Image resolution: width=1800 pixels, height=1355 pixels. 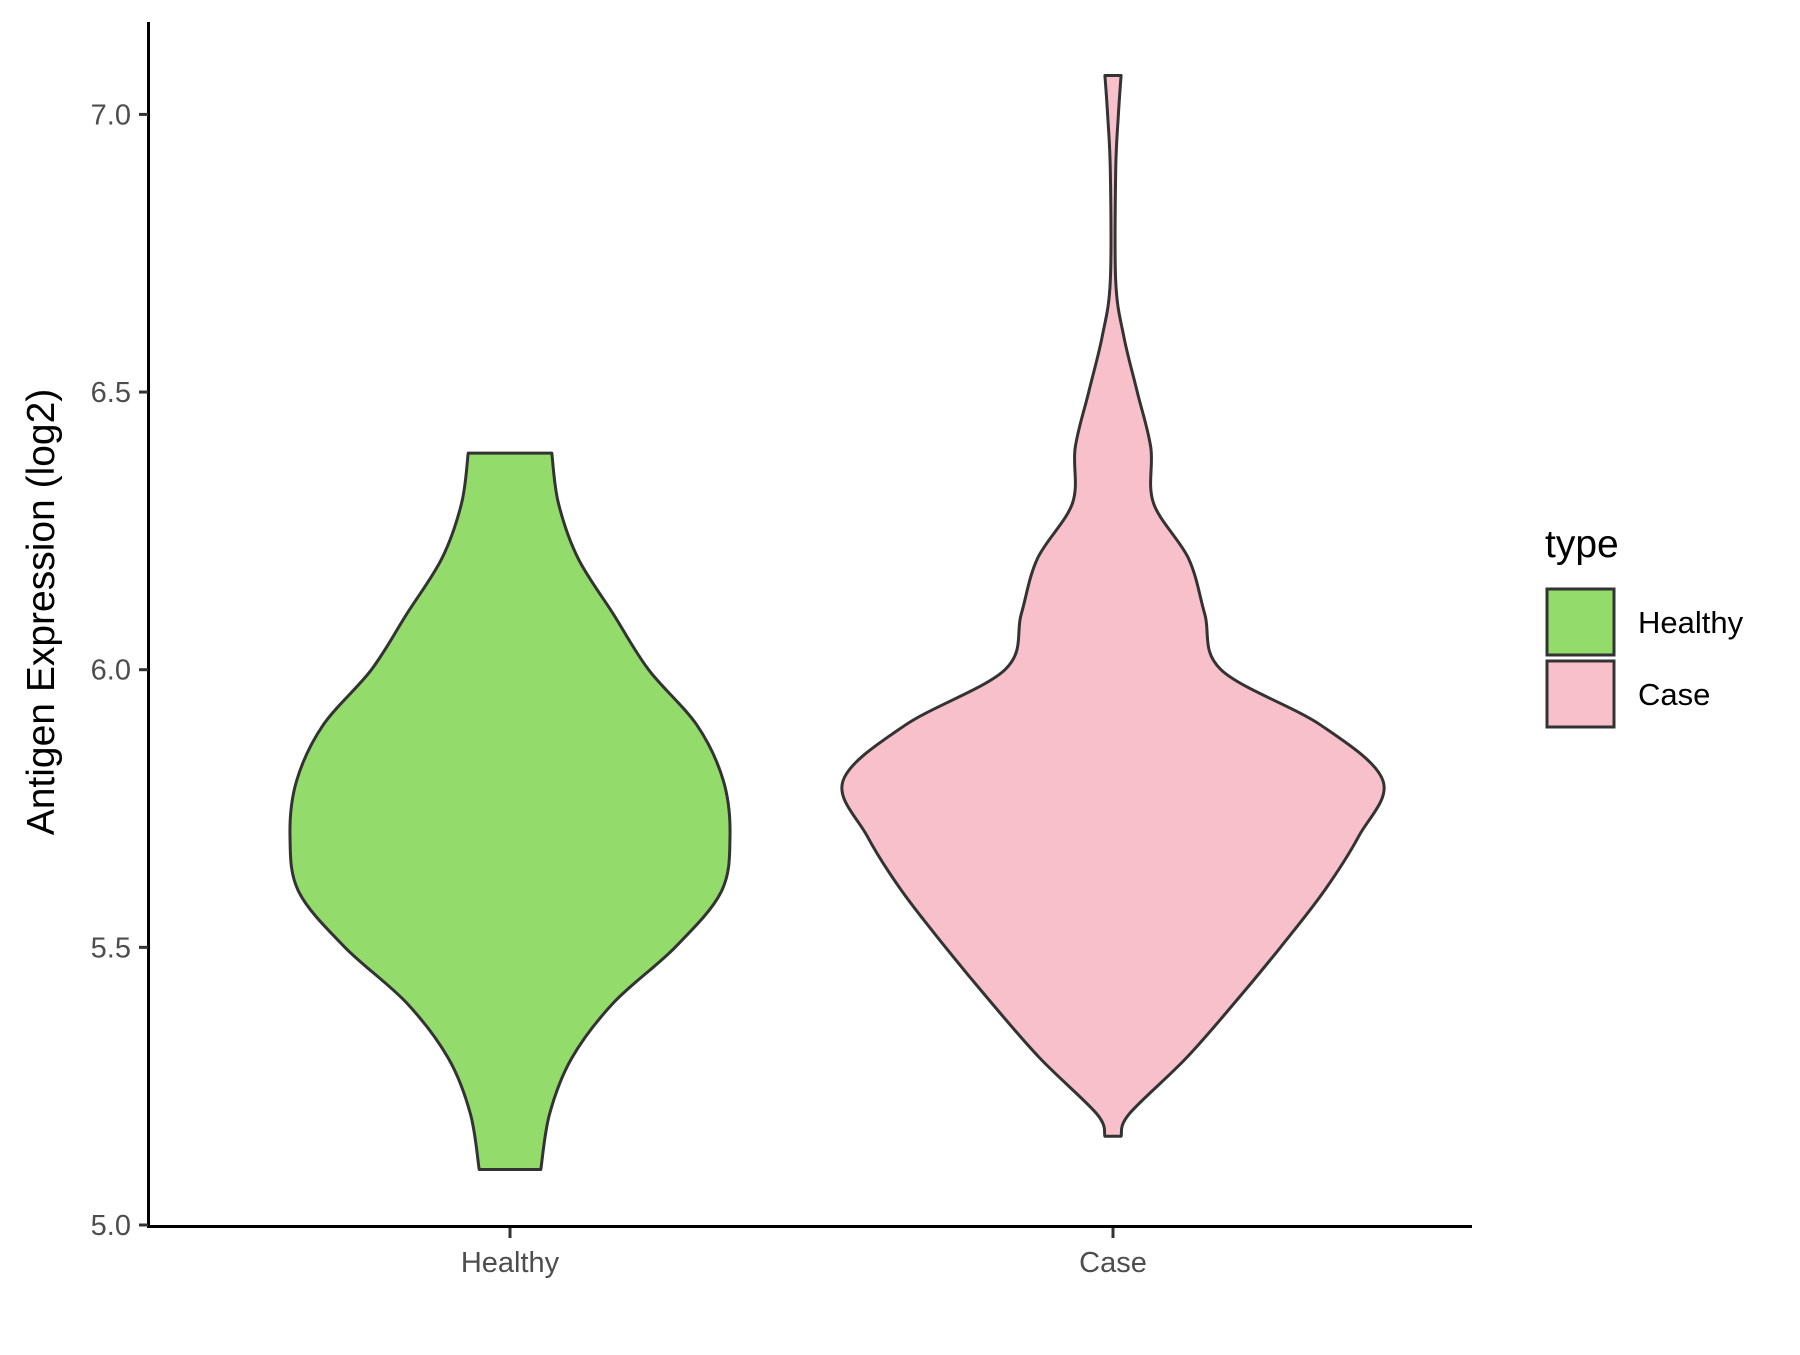 I want to click on y-tick-label: 7.0, so click(x=111, y=115).